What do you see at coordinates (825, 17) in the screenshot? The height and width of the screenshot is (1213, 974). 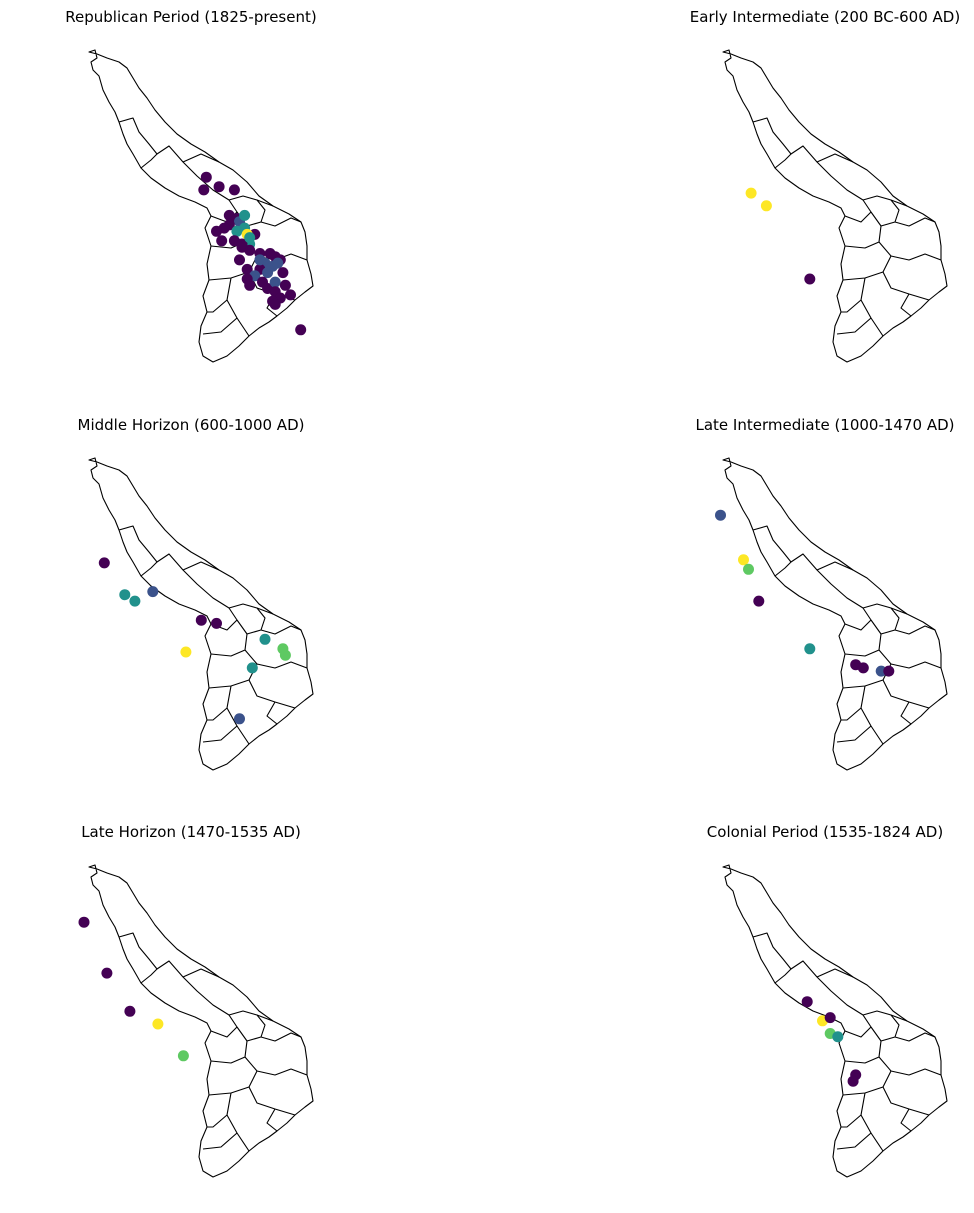 I see `panel-title: Early Intermediate (200 BC-600 AD)` at bounding box center [825, 17].